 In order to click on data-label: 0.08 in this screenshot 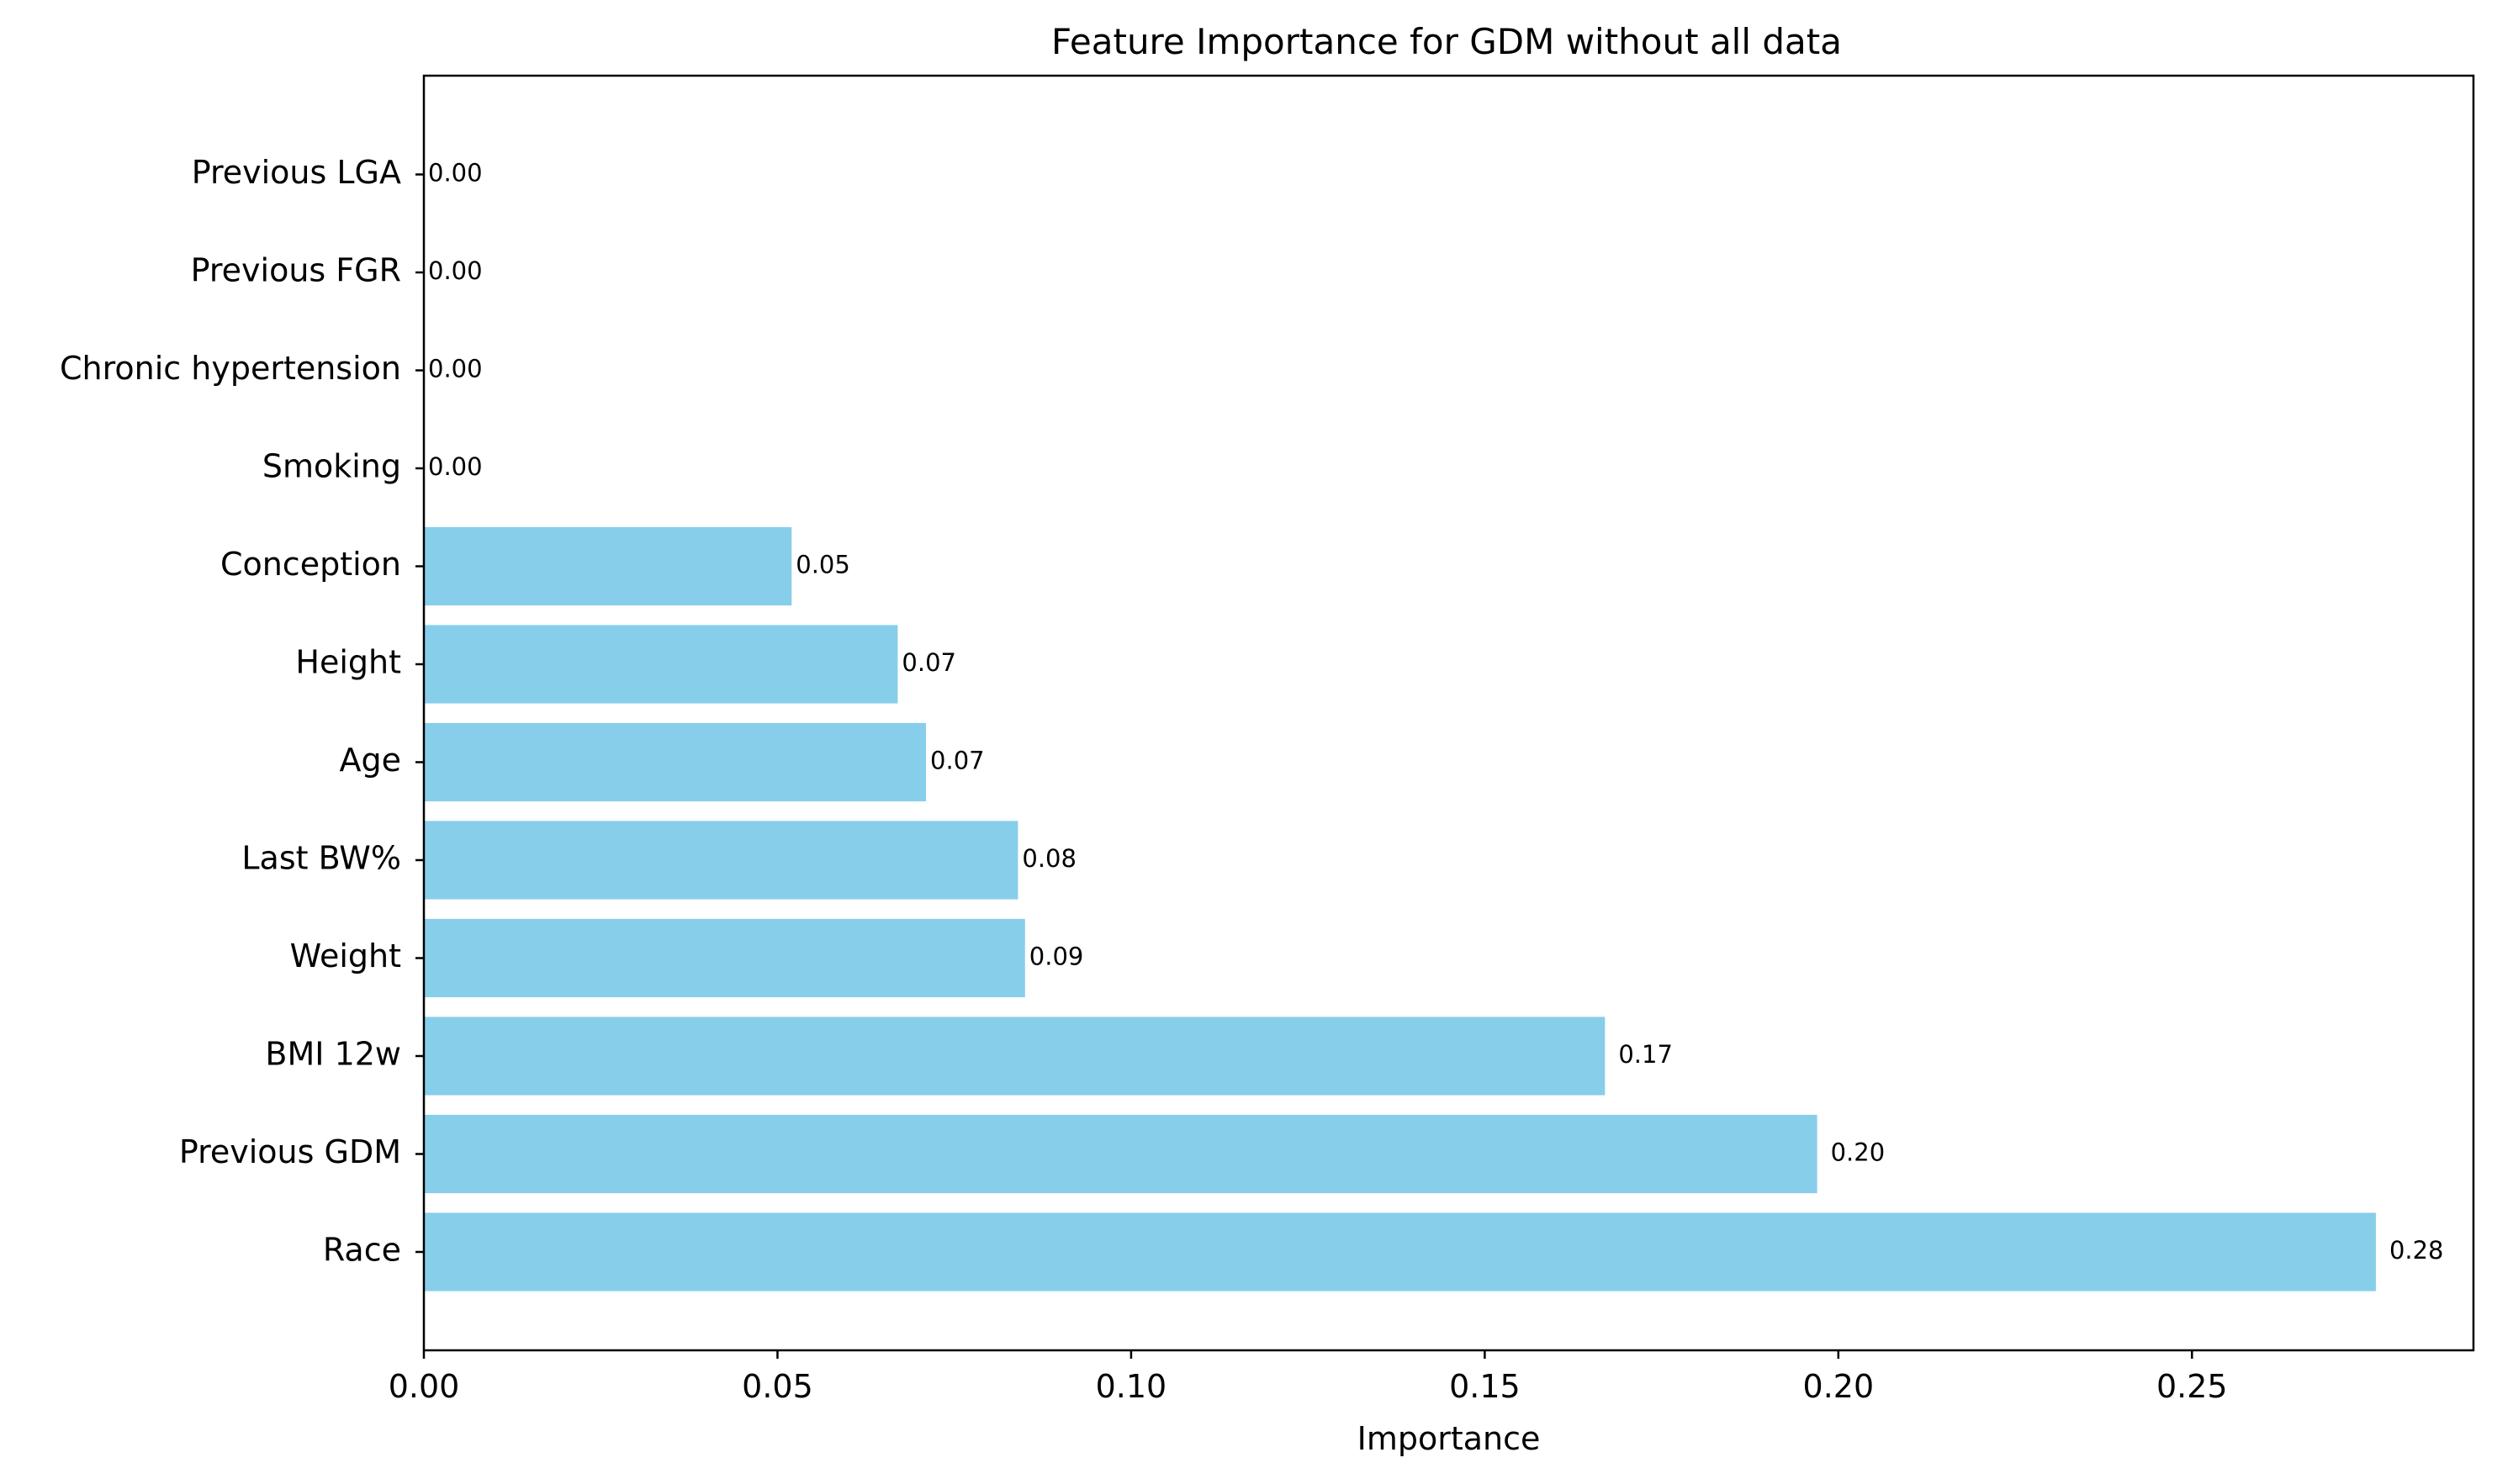, I will do `click(1049, 858)`.